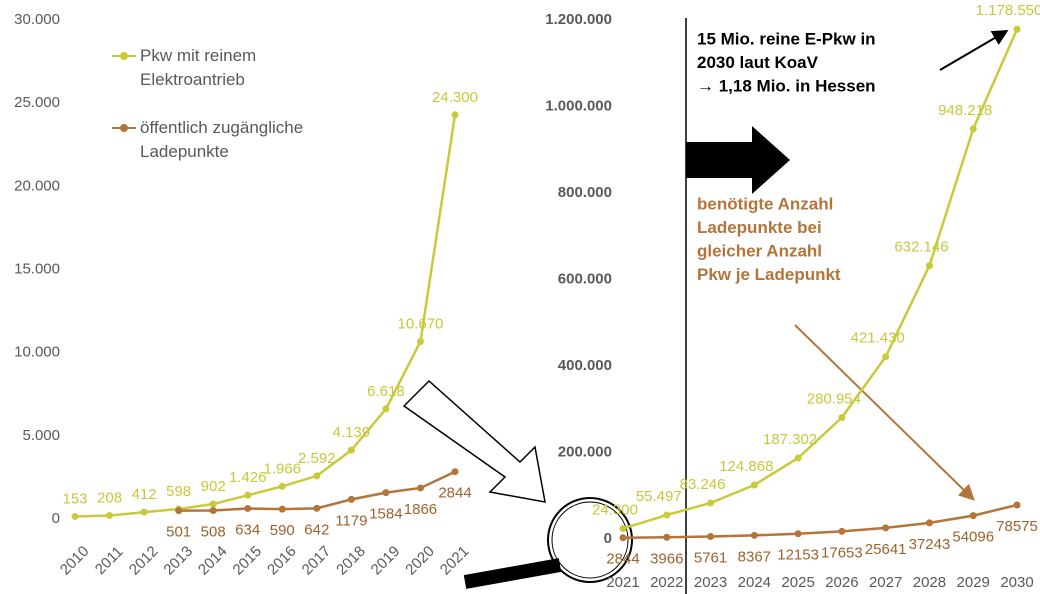  I want to click on annotation: Pkw je Ladepunkt, so click(769, 274).